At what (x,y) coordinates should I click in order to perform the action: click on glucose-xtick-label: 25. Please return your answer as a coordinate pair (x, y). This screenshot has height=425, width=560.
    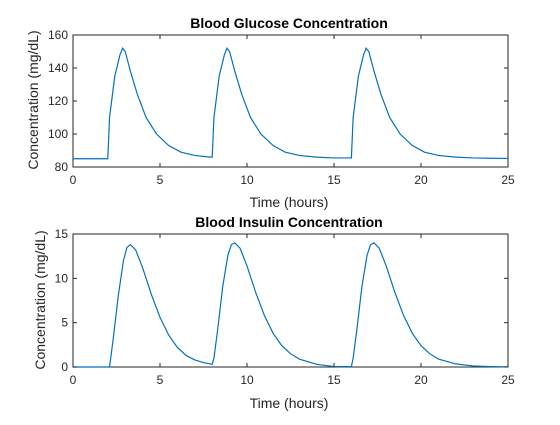
    Looking at the image, I should click on (508, 180).